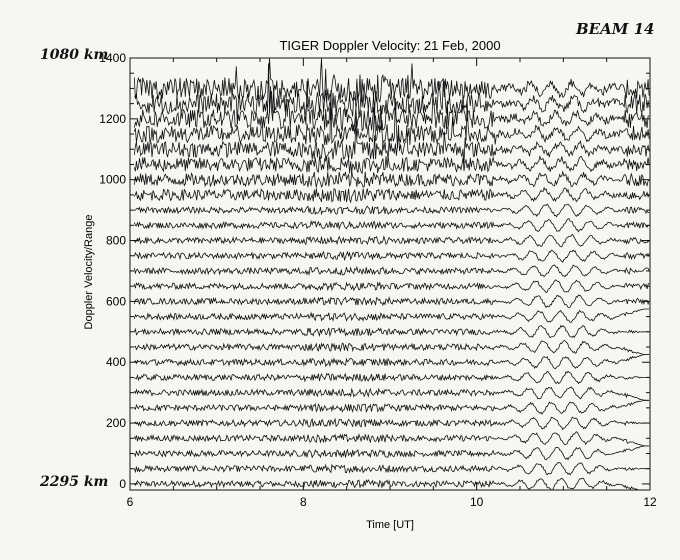  What do you see at coordinates (89, 272) in the screenshot?
I see `y-axis-label: Doppler Velocity/Range` at bounding box center [89, 272].